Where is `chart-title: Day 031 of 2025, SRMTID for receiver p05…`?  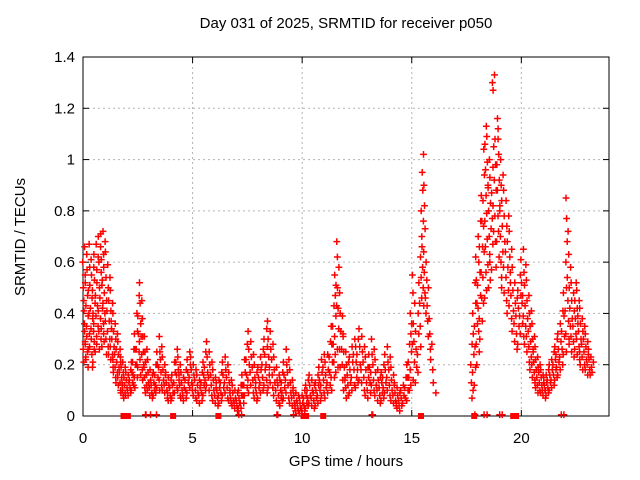
chart-title: Day 031 of 2025, SRMTID for receiver p05… is located at coordinates (346, 23).